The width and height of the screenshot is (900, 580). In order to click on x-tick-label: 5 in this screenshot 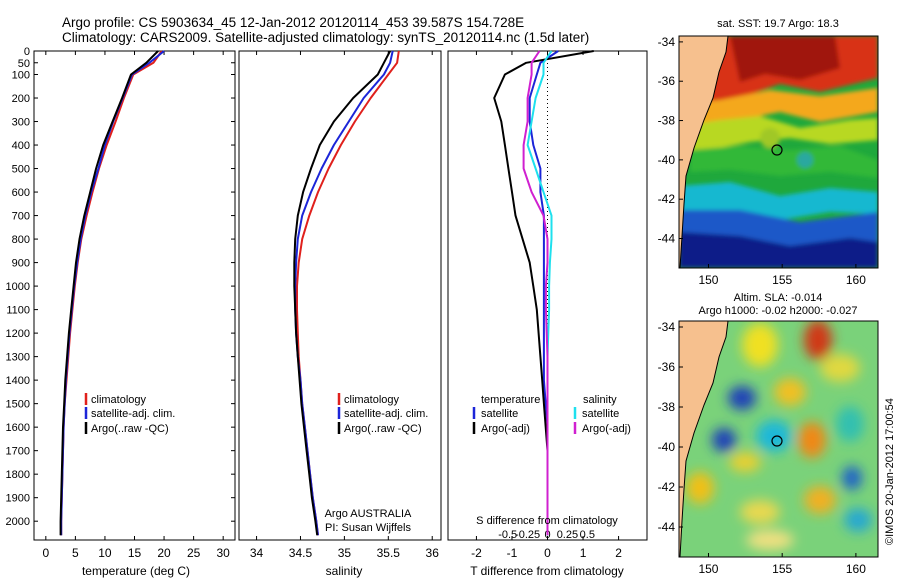, I will do `click(75, 553)`.